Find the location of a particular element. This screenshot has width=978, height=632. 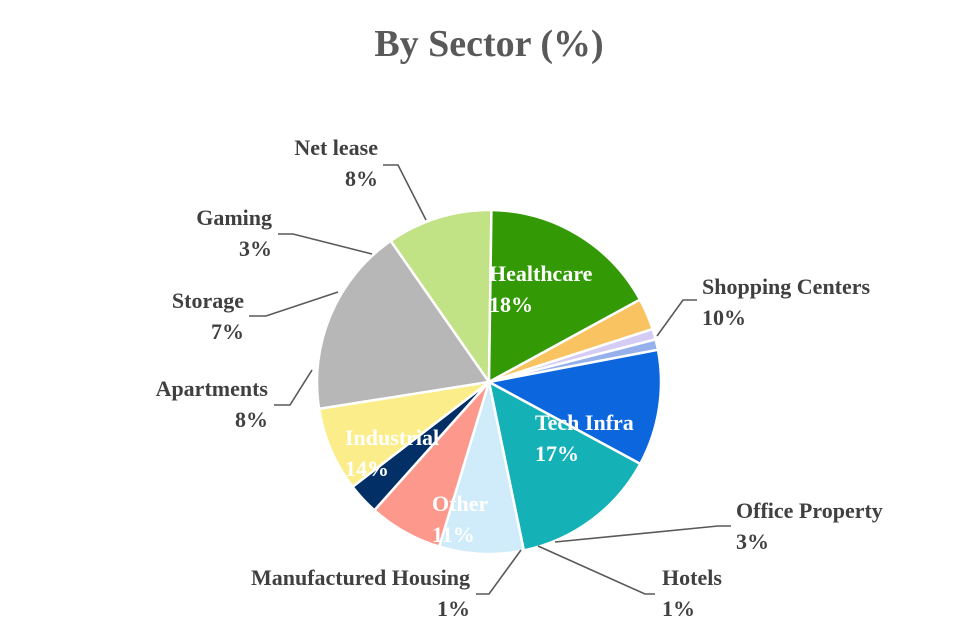

slice-label-shopping-centers: Shopping Centers is located at coordinates (786, 286).